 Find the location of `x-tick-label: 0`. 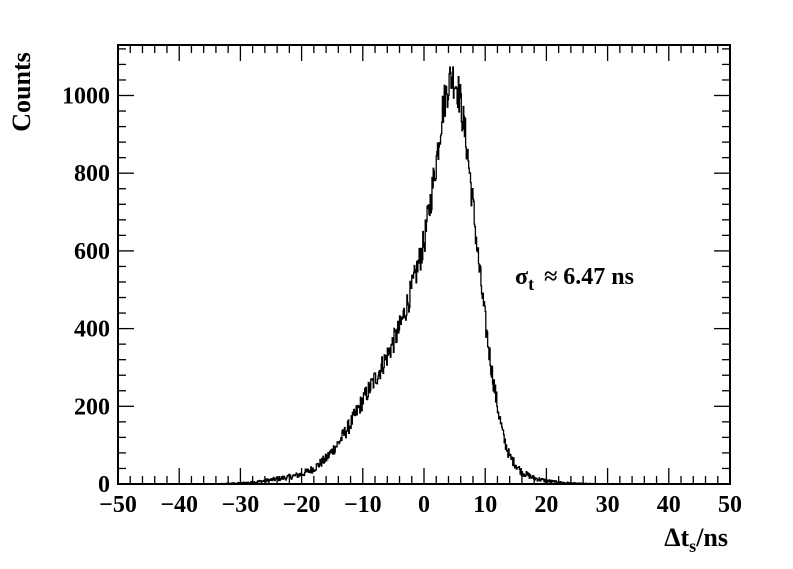

x-tick-label: 0 is located at coordinates (424, 505).